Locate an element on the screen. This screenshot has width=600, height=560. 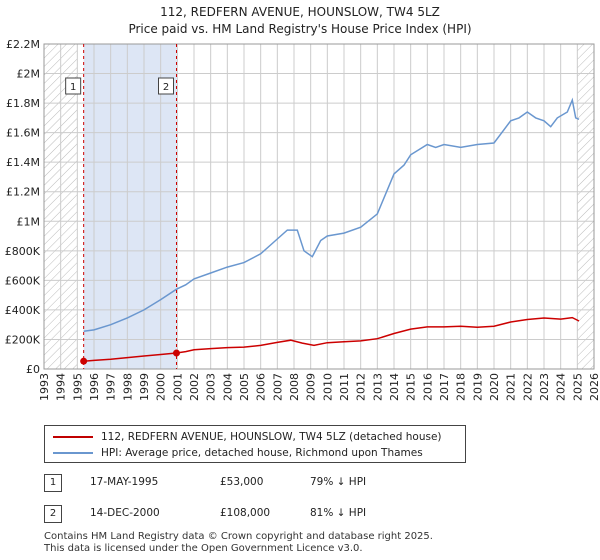
y-tick-label: £800K is located at coordinates (23, 251).